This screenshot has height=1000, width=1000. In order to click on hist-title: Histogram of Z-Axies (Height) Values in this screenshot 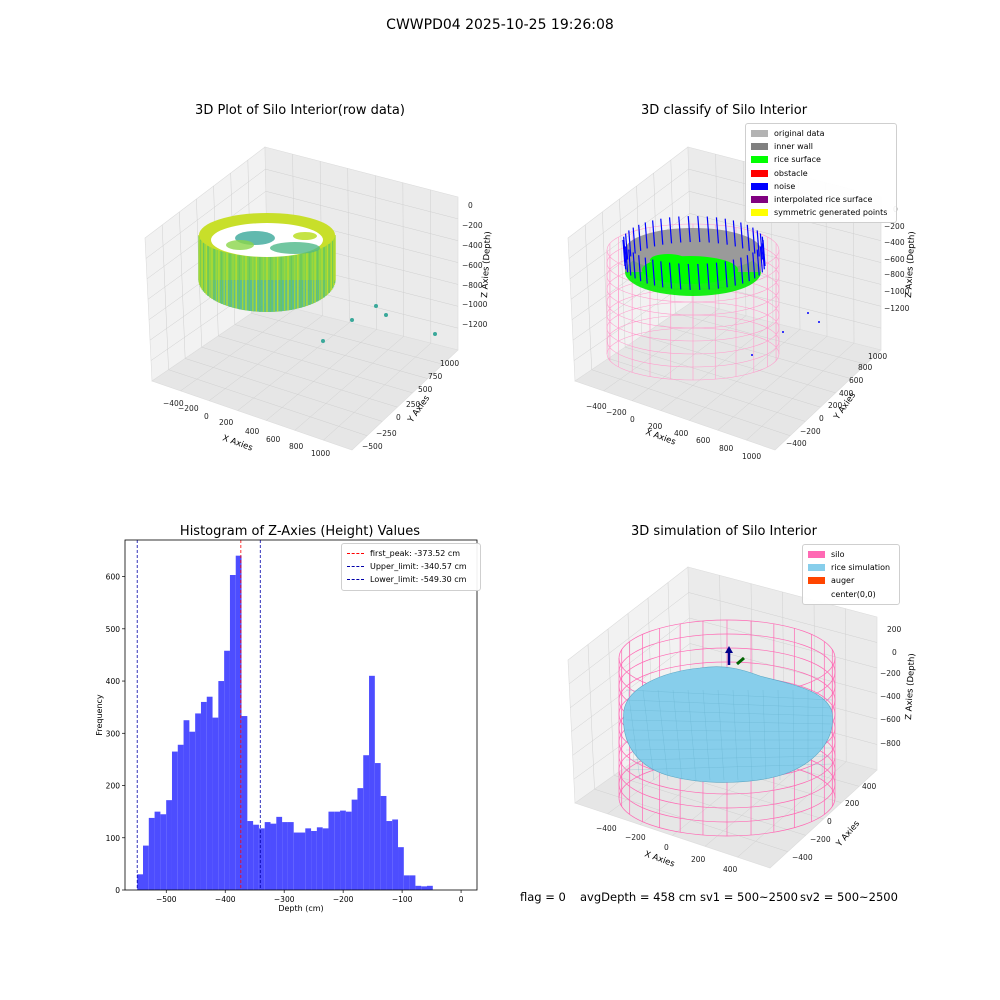, I will do `click(300, 531)`.